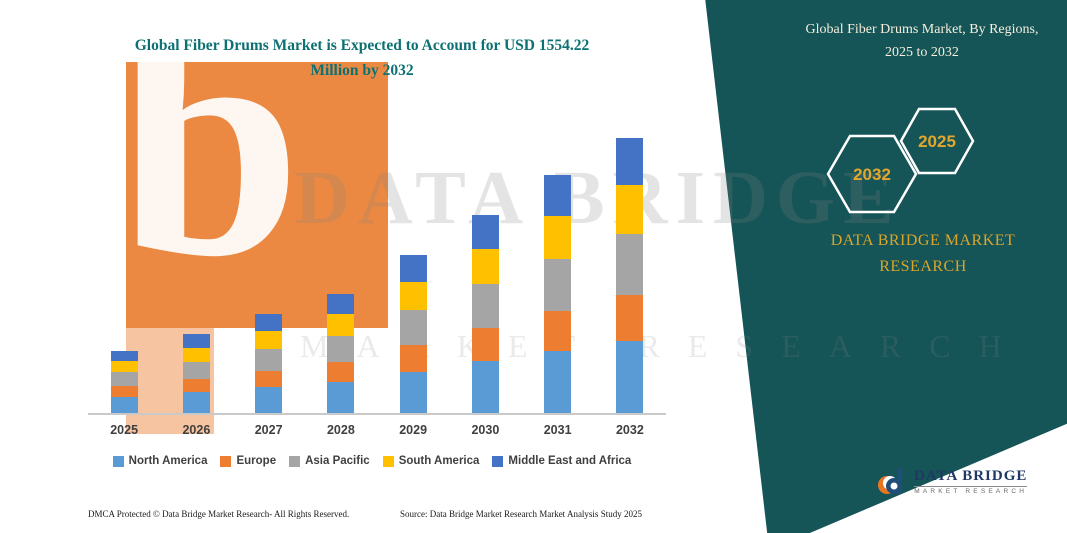  What do you see at coordinates (485, 344) in the screenshot?
I see `segment-europe-2030` at bounding box center [485, 344].